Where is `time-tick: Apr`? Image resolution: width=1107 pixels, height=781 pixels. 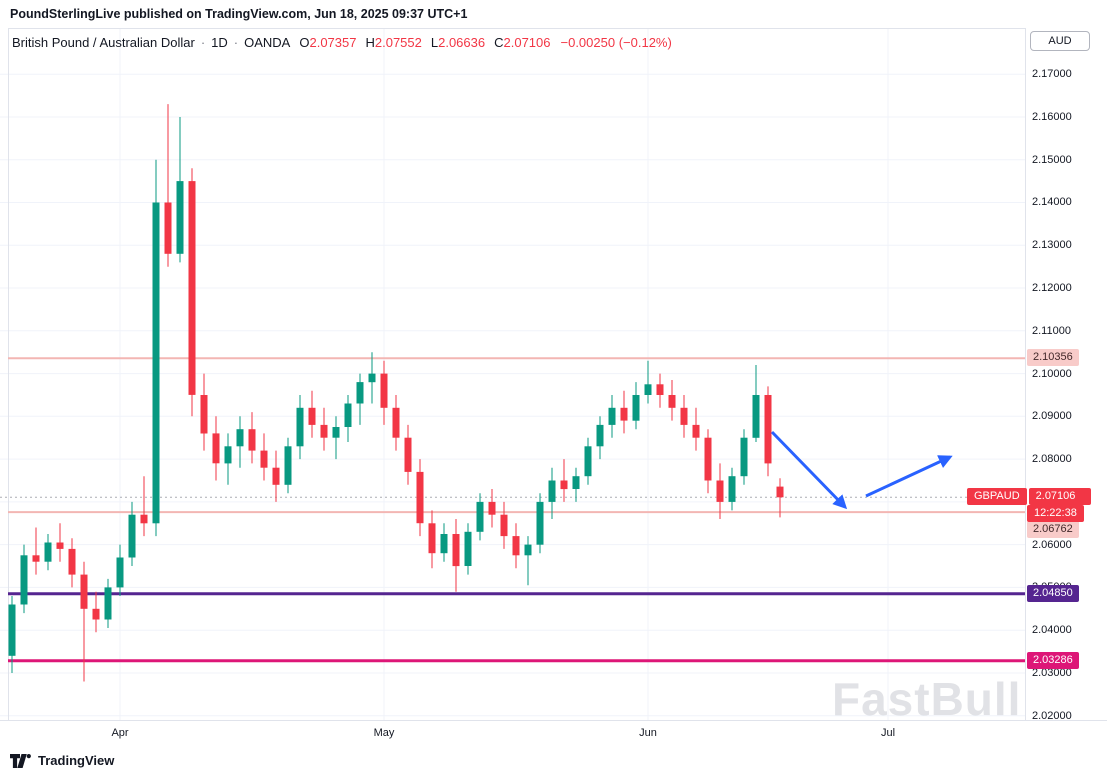
time-tick: Apr is located at coordinates (120, 733).